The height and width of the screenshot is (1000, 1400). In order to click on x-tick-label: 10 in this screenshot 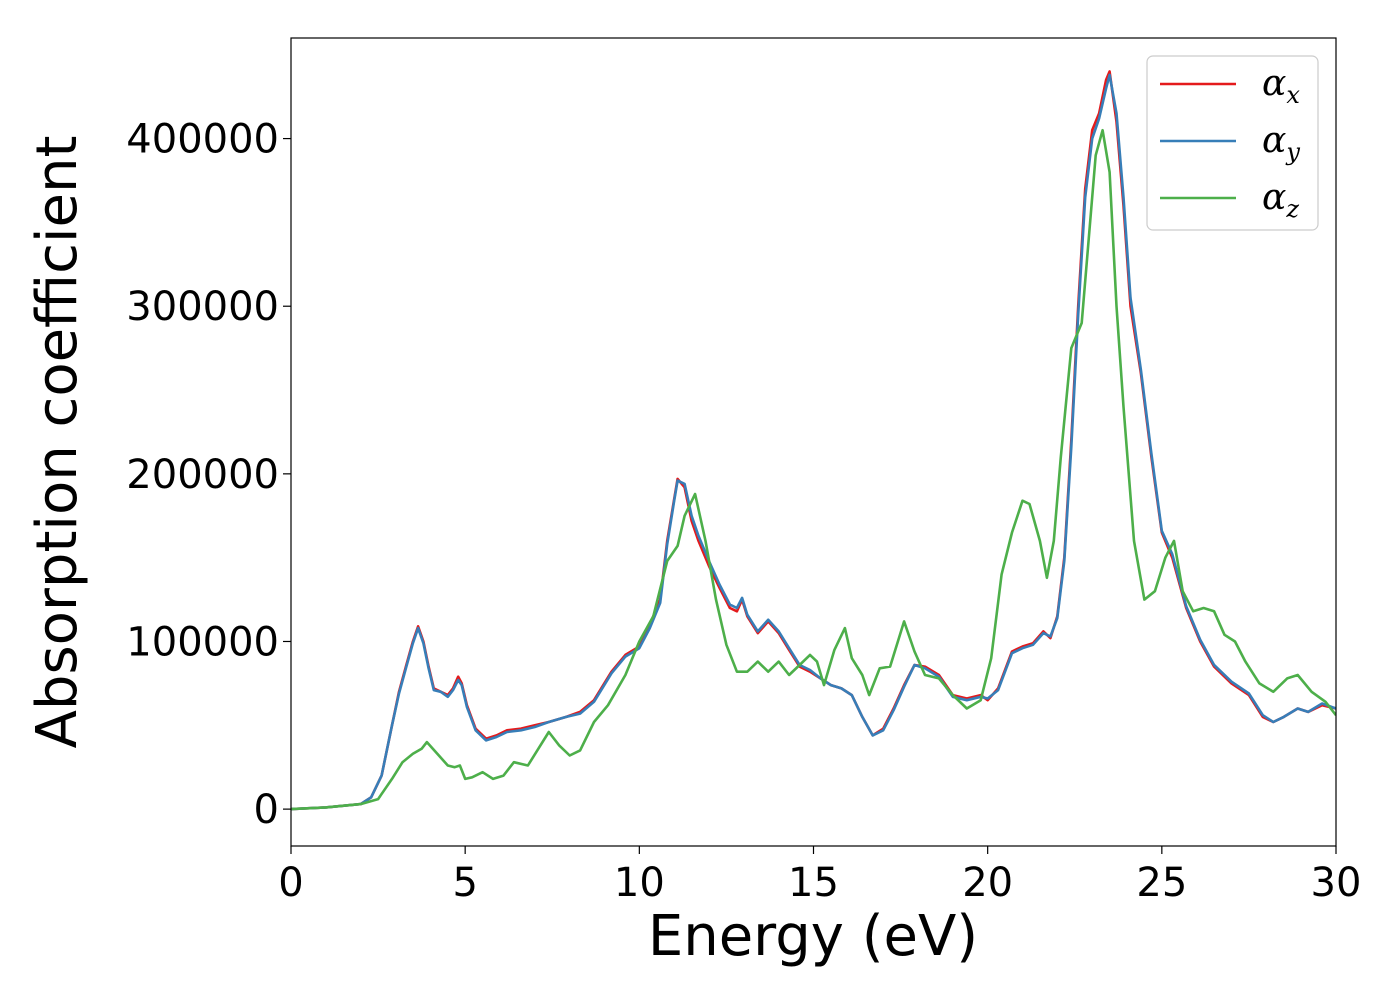, I will do `click(639, 883)`.